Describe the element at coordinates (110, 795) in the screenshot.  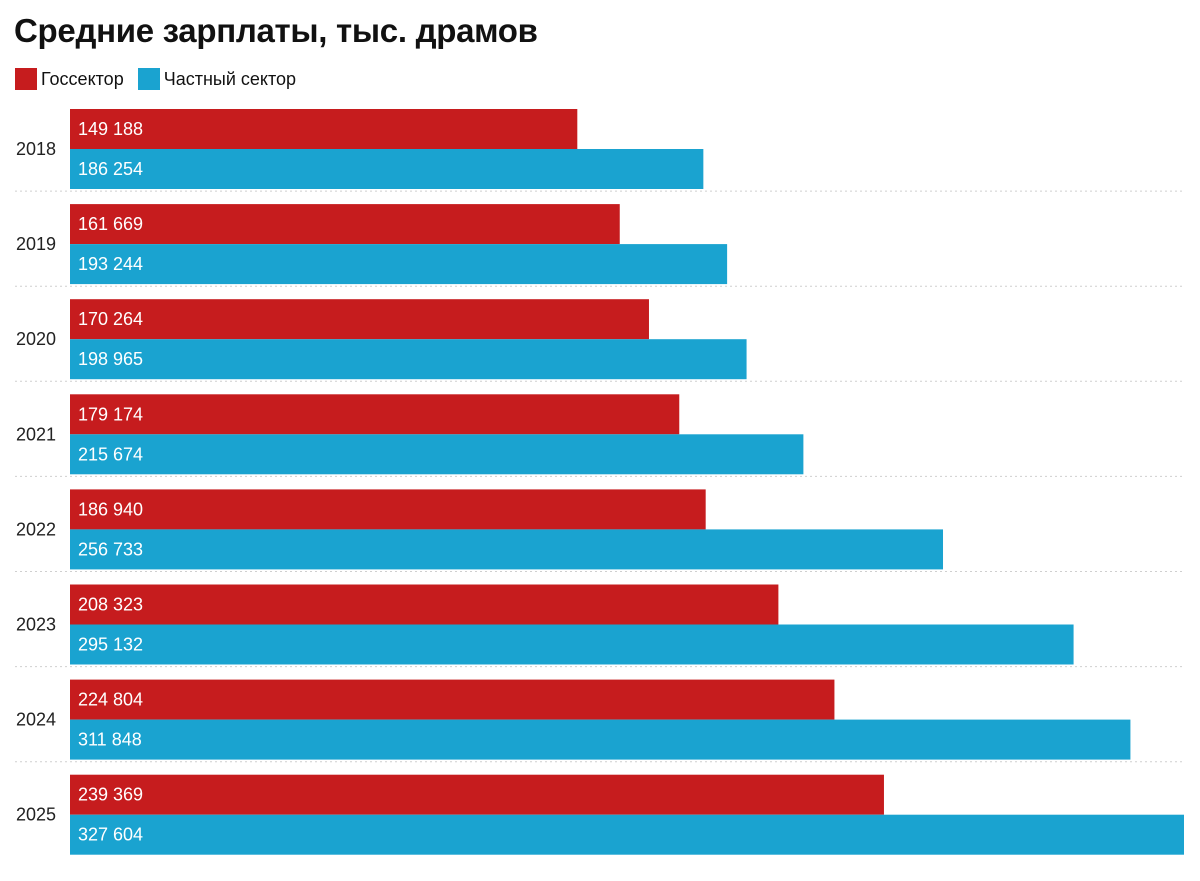
I see `bar-label-gov: 239 369` at that location.